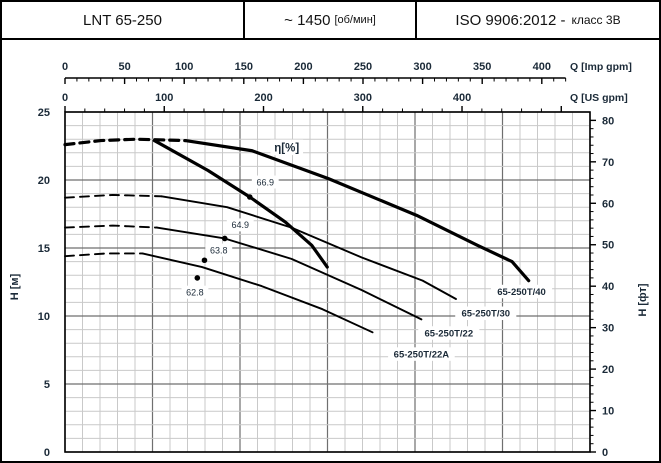 This screenshot has height=463, width=661. What do you see at coordinates (608, 163) in the screenshot?
I see `h-ft-tick-label: 70` at bounding box center [608, 163].